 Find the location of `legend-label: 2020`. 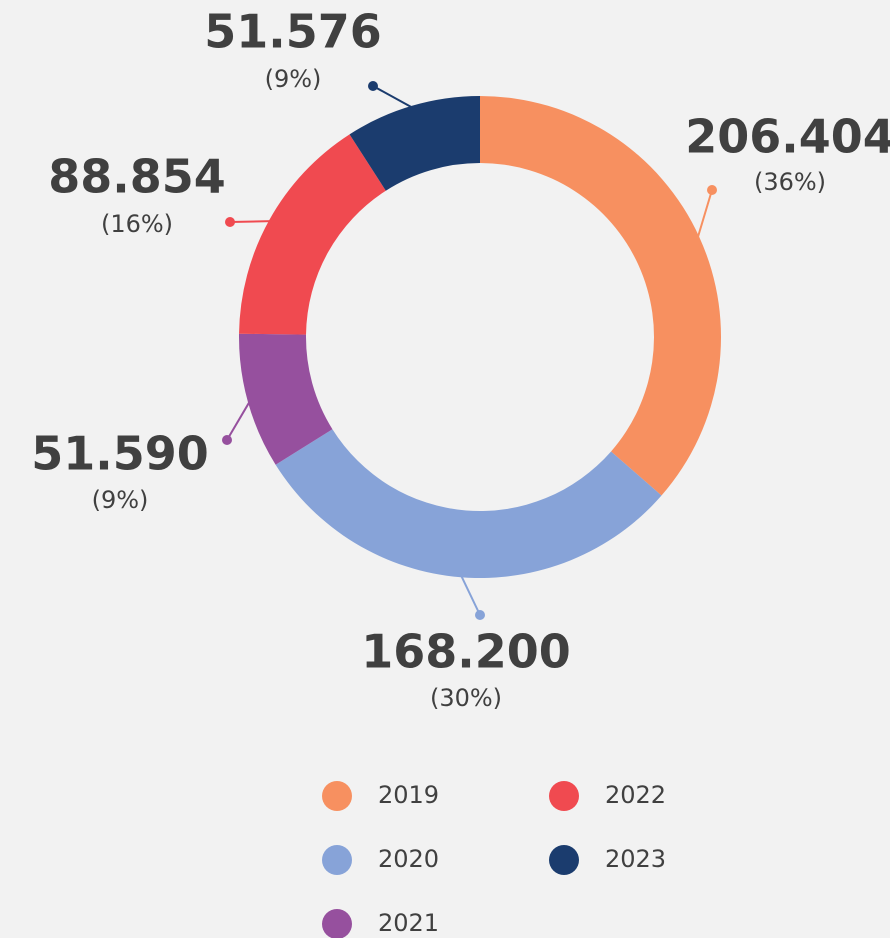

legend-label: 2020 is located at coordinates (408, 859).